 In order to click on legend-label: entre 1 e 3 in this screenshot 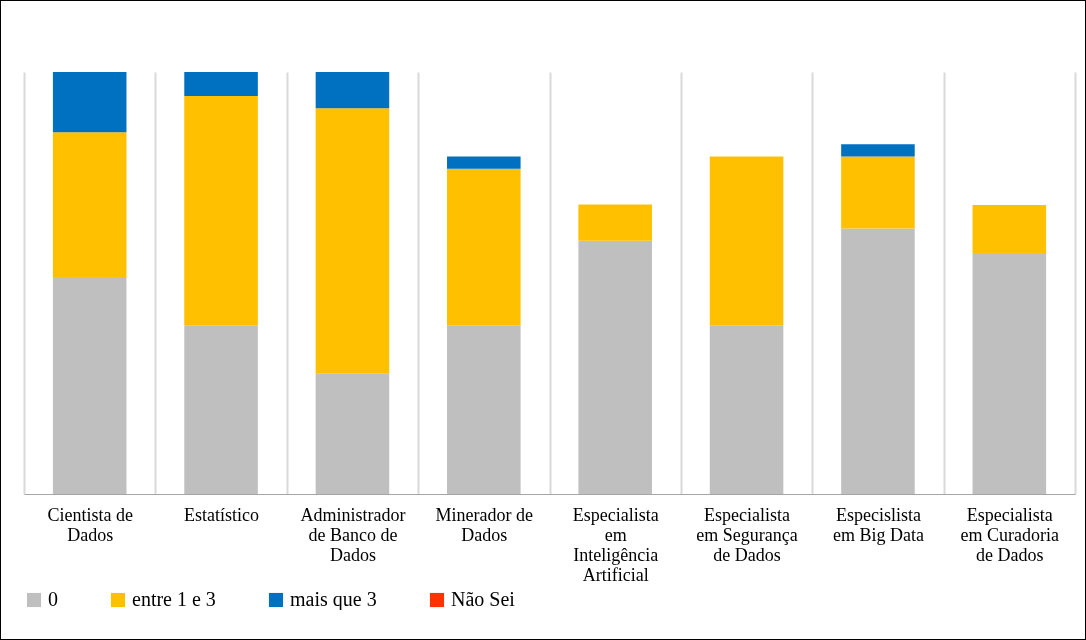, I will do `click(174, 599)`.